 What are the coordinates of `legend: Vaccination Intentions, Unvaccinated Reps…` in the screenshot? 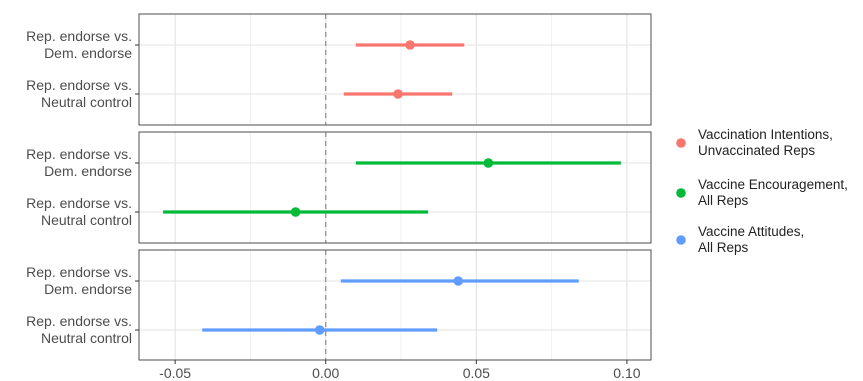 It's located at (762, 191).